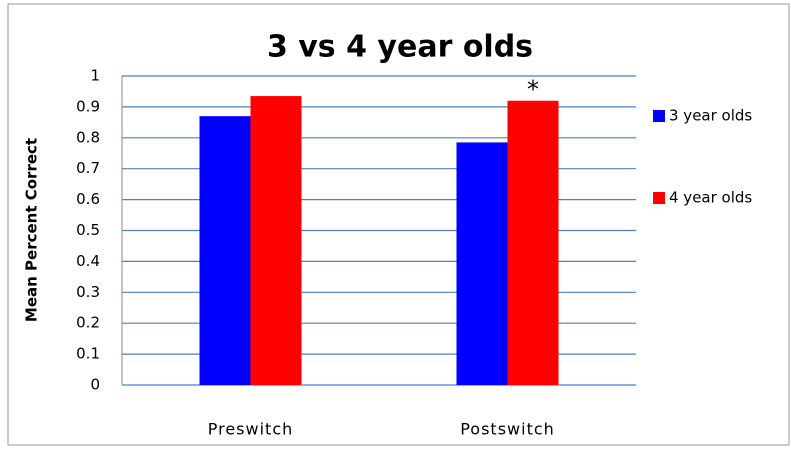 This screenshot has width=791, height=450. What do you see at coordinates (88, 292) in the screenshot?
I see `y-tick-label: 0.3` at bounding box center [88, 292].